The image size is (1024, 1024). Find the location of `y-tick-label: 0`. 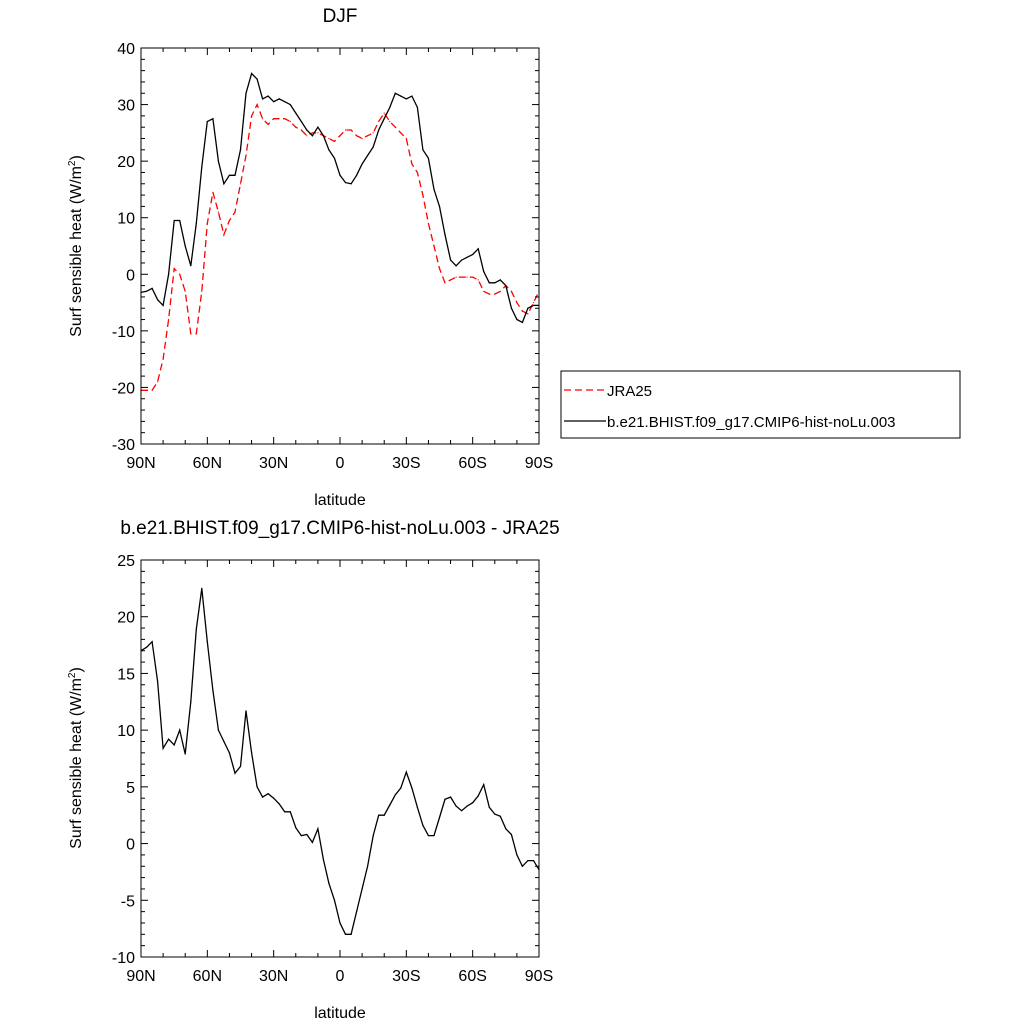

y-tick-label: 0 is located at coordinates (130, 845).